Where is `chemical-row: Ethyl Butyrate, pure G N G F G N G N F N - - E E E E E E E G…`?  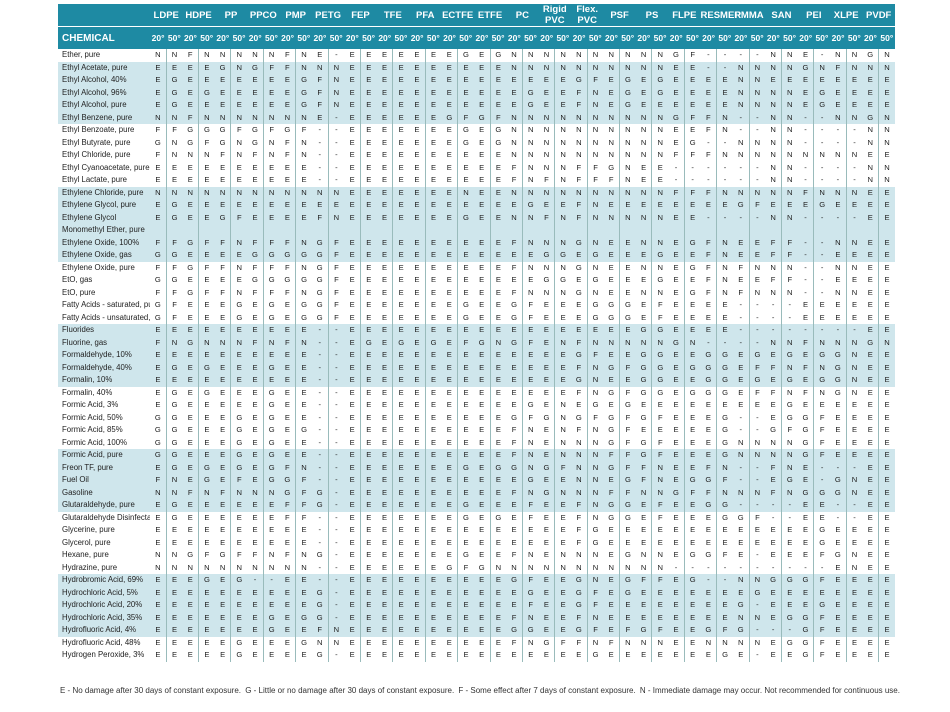 chemical-row: Ethyl Butyrate, pure G N G F G N G N F N - - E E E E E E E G… is located at coordinates (476, 142).